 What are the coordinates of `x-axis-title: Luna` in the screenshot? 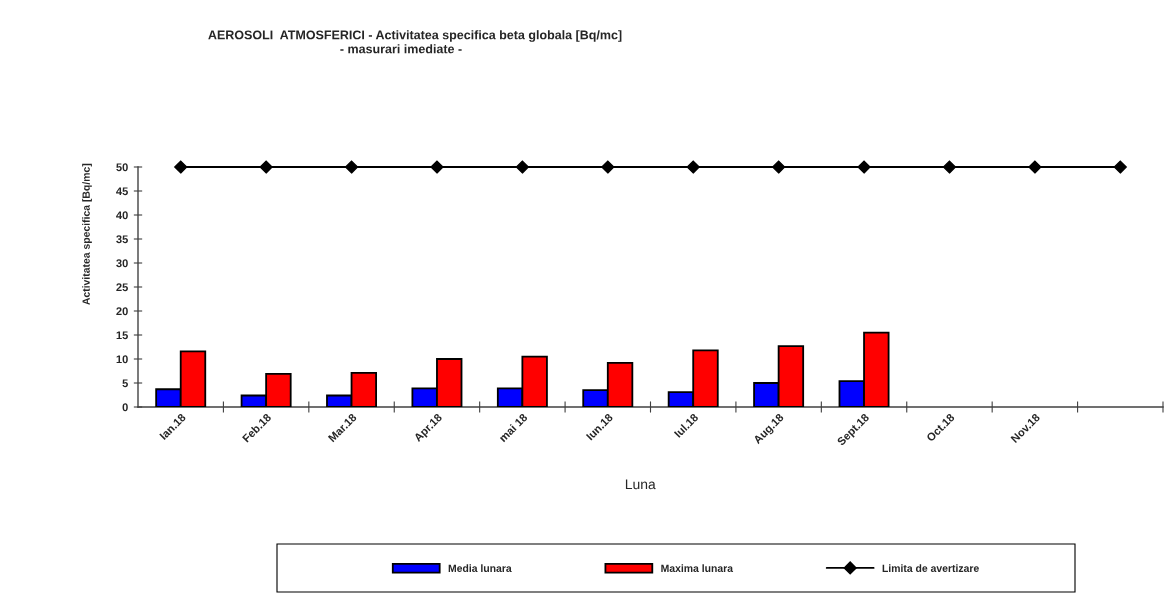 It's located at (640, 484).